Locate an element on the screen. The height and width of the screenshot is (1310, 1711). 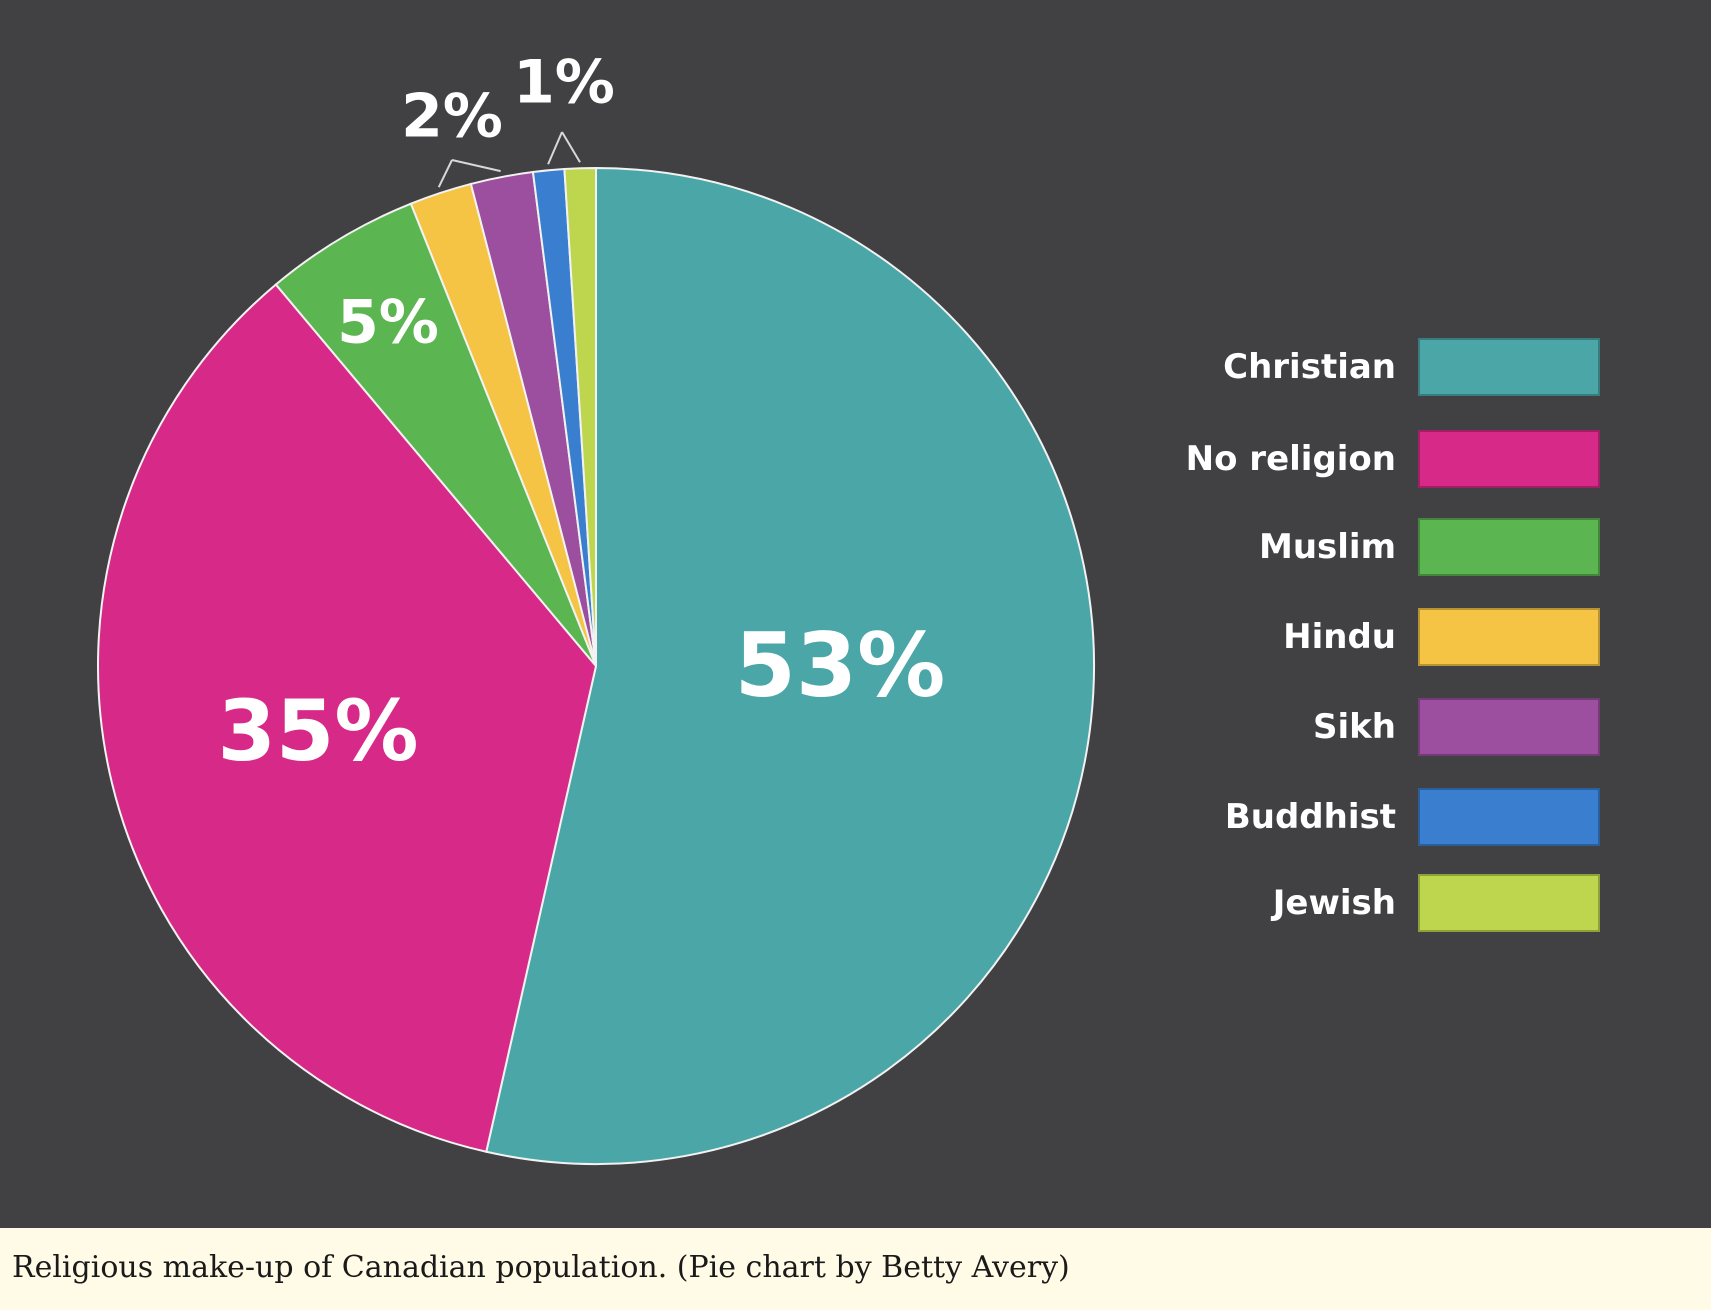
leader-line-hindu is located at coordinates (445, 173).